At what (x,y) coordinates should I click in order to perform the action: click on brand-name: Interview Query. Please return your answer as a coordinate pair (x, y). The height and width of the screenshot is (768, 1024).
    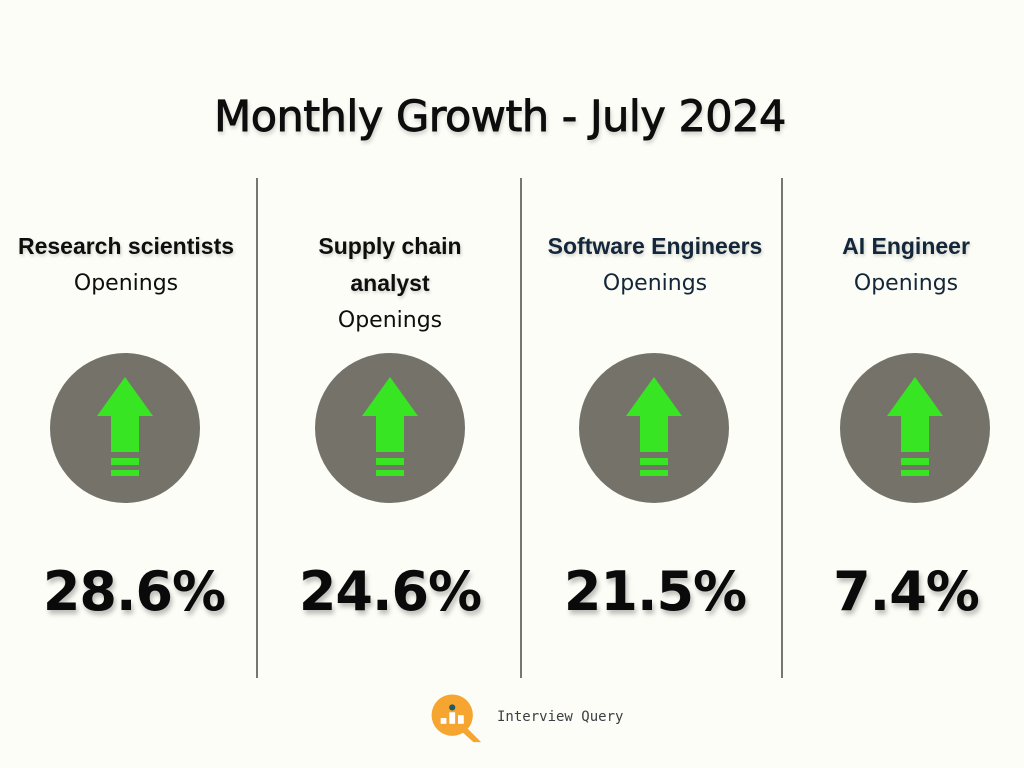
    Looking at the image, I should click on (560, 717).